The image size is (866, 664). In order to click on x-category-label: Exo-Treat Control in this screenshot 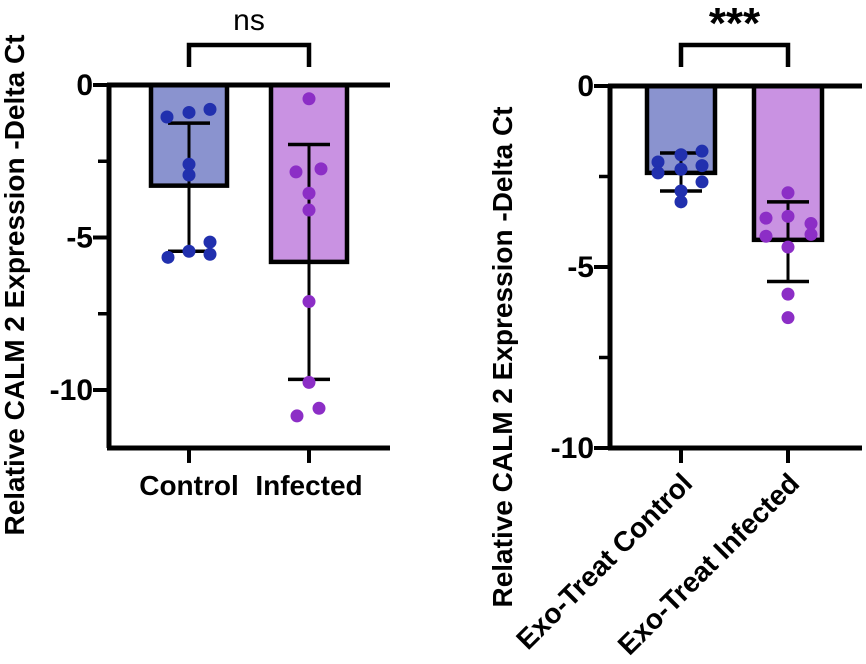, I will do `click(604, 561)`.